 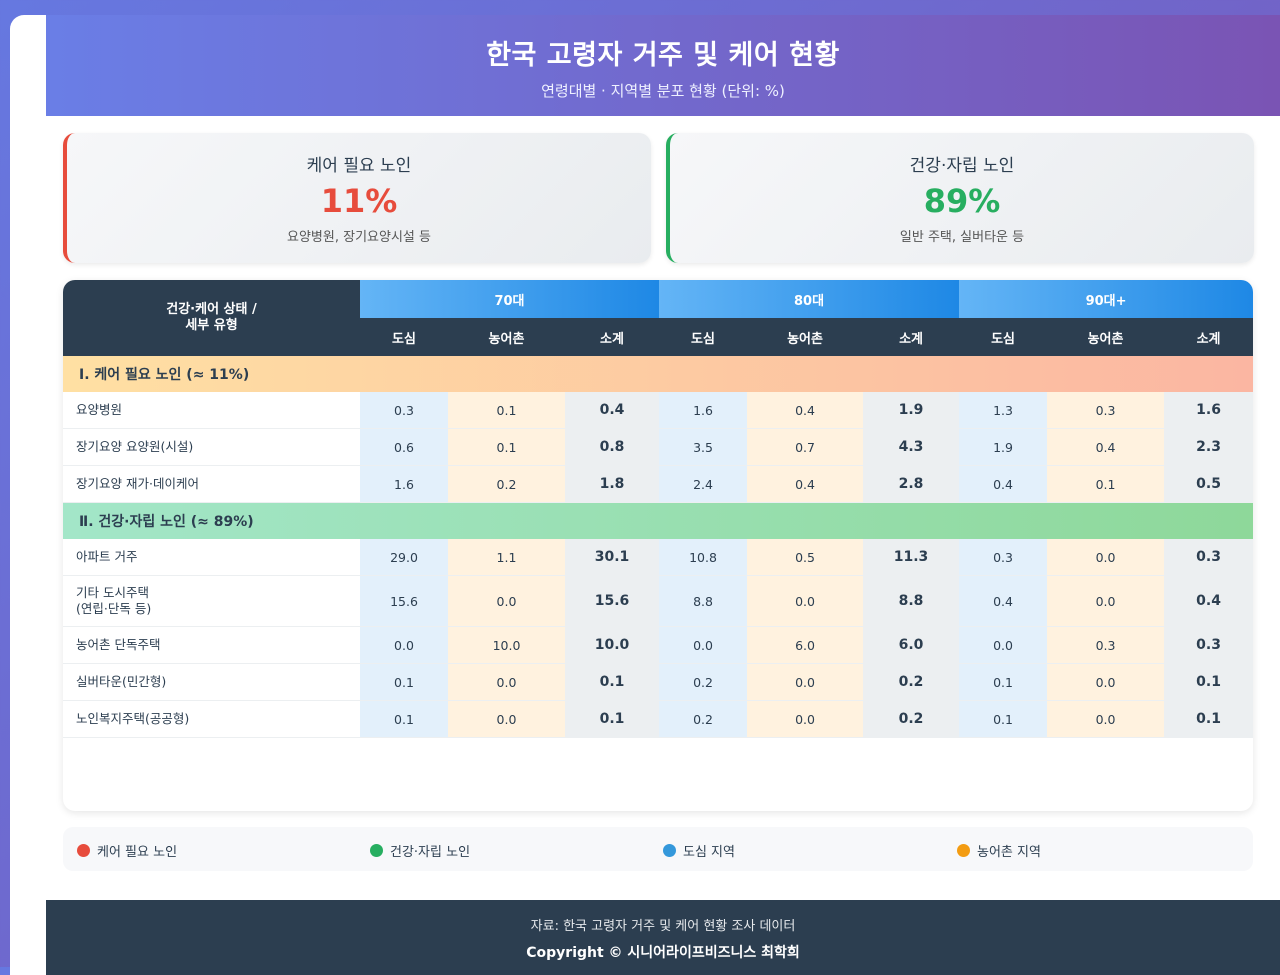 What do you see at coordinates (911, 447) in the screenshot?
I see `subtotal-cell: 4.3` at bounding box center [911, 447].